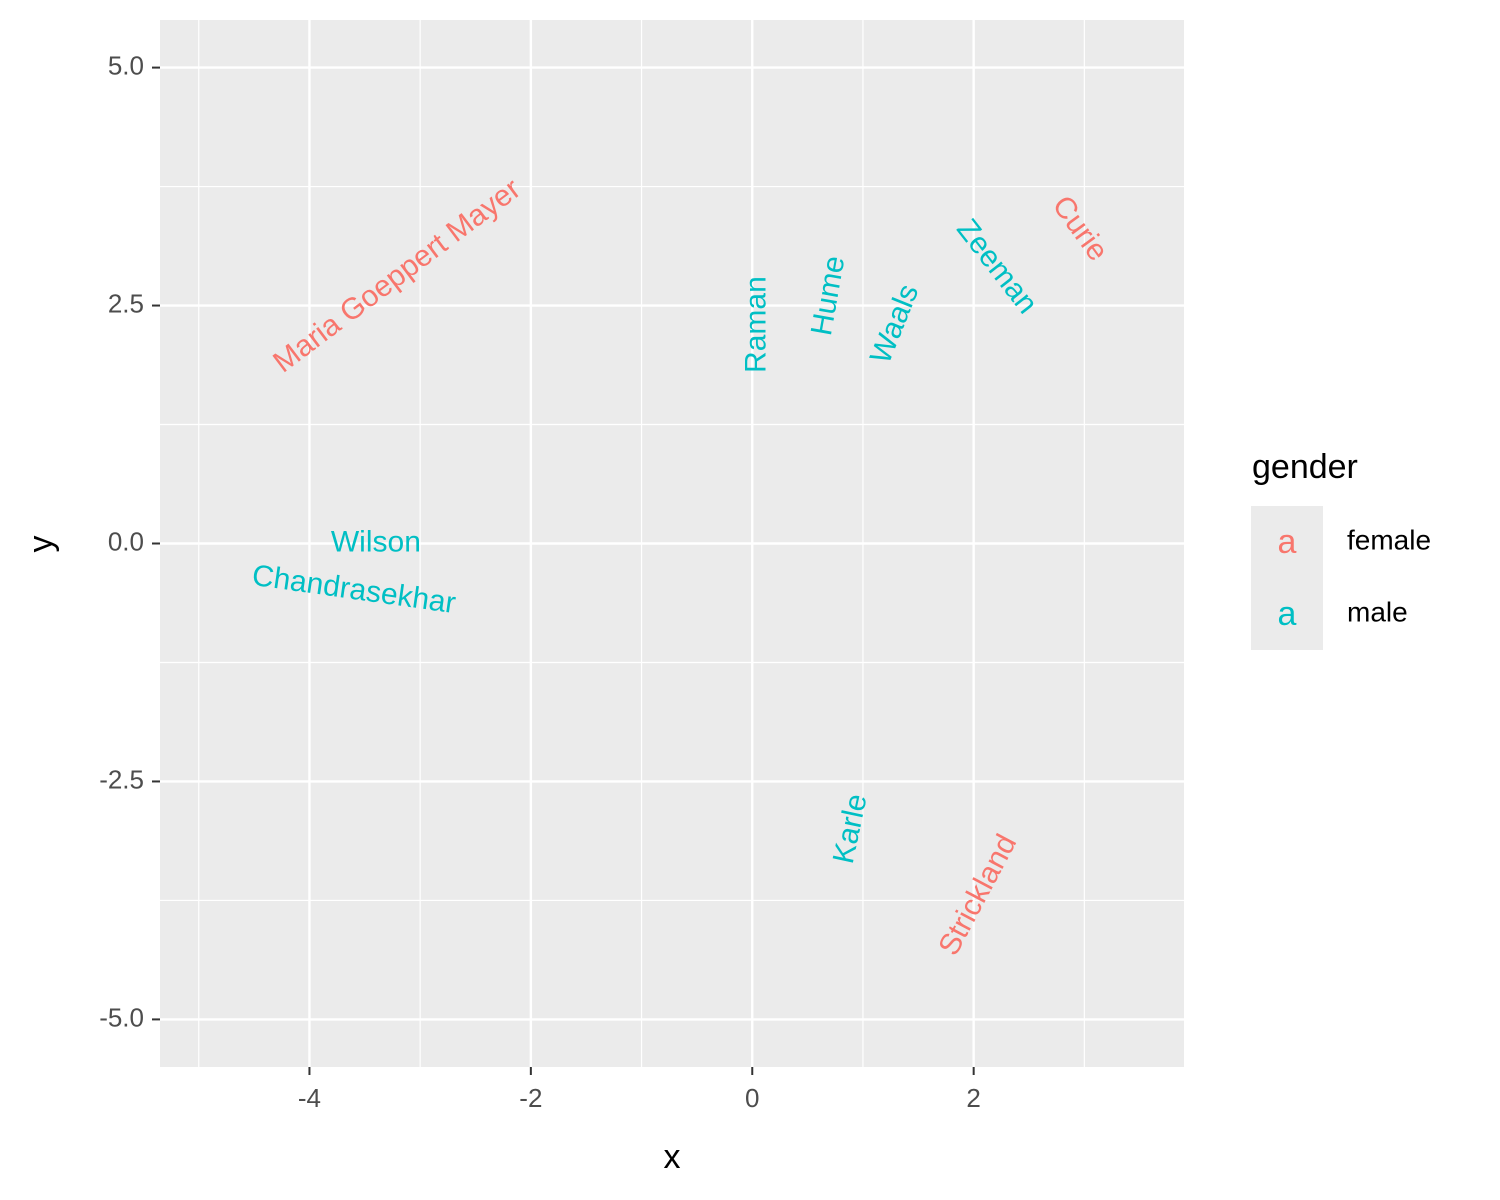  Describe the element at coordinates (672, 1157) in the screenshot. I see `x-axis-title: x` at that location.